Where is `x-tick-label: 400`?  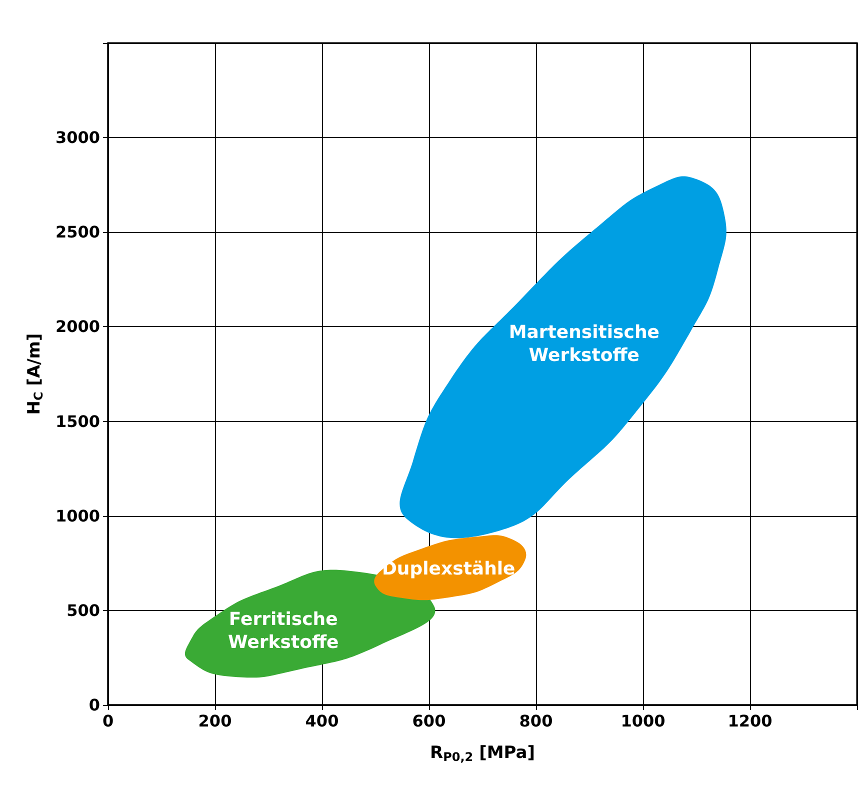
x-tick-label: 400 is located at coordinates (322, 721).